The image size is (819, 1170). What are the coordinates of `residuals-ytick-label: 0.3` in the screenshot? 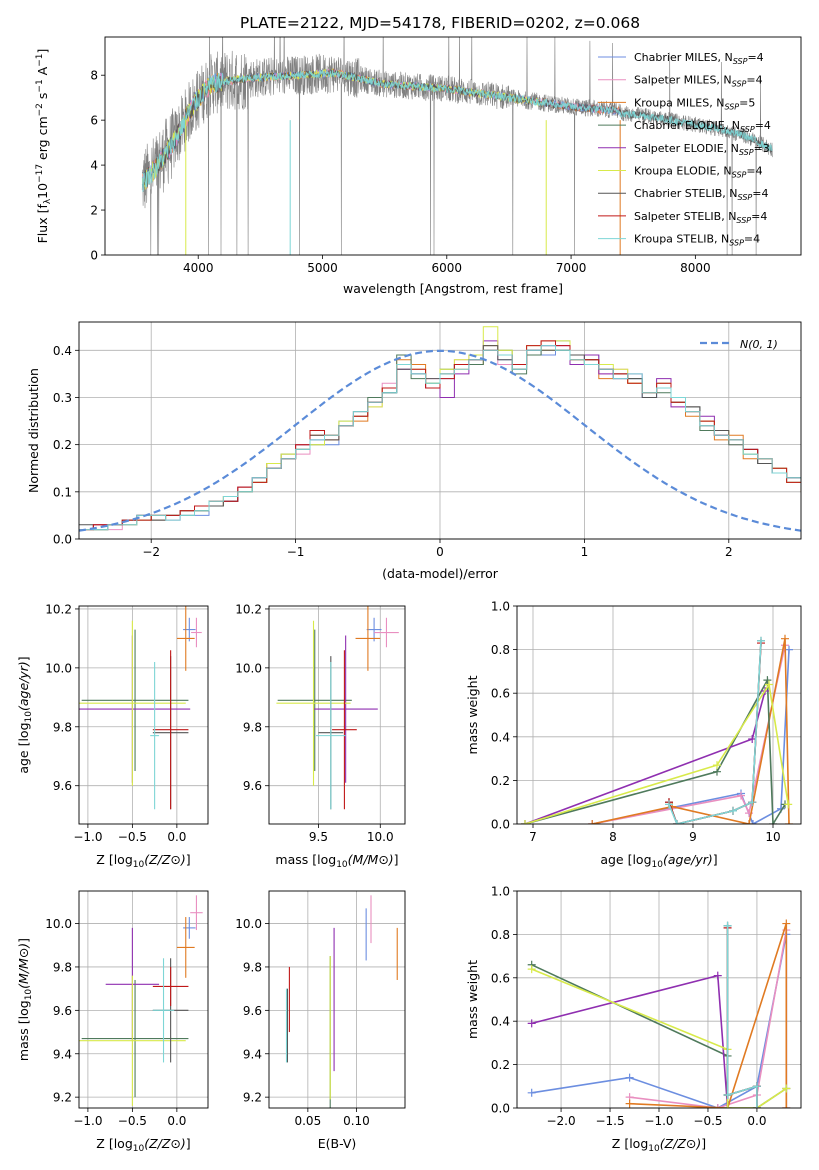 It's located at (62, 398).